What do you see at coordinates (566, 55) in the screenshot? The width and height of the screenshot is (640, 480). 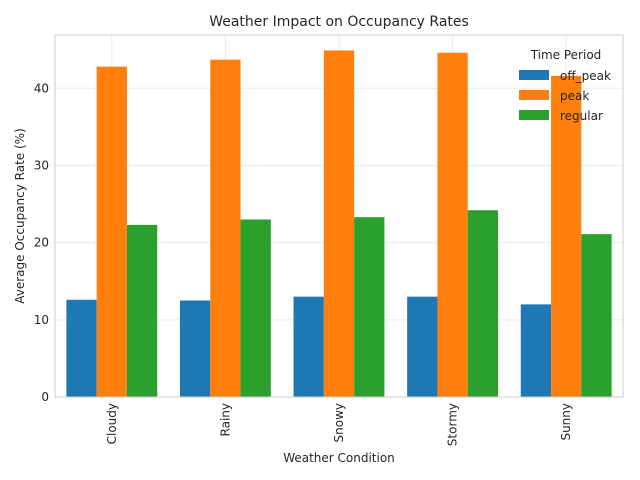 I see `legend-title: Time Period` at bounding box center [566, 55].